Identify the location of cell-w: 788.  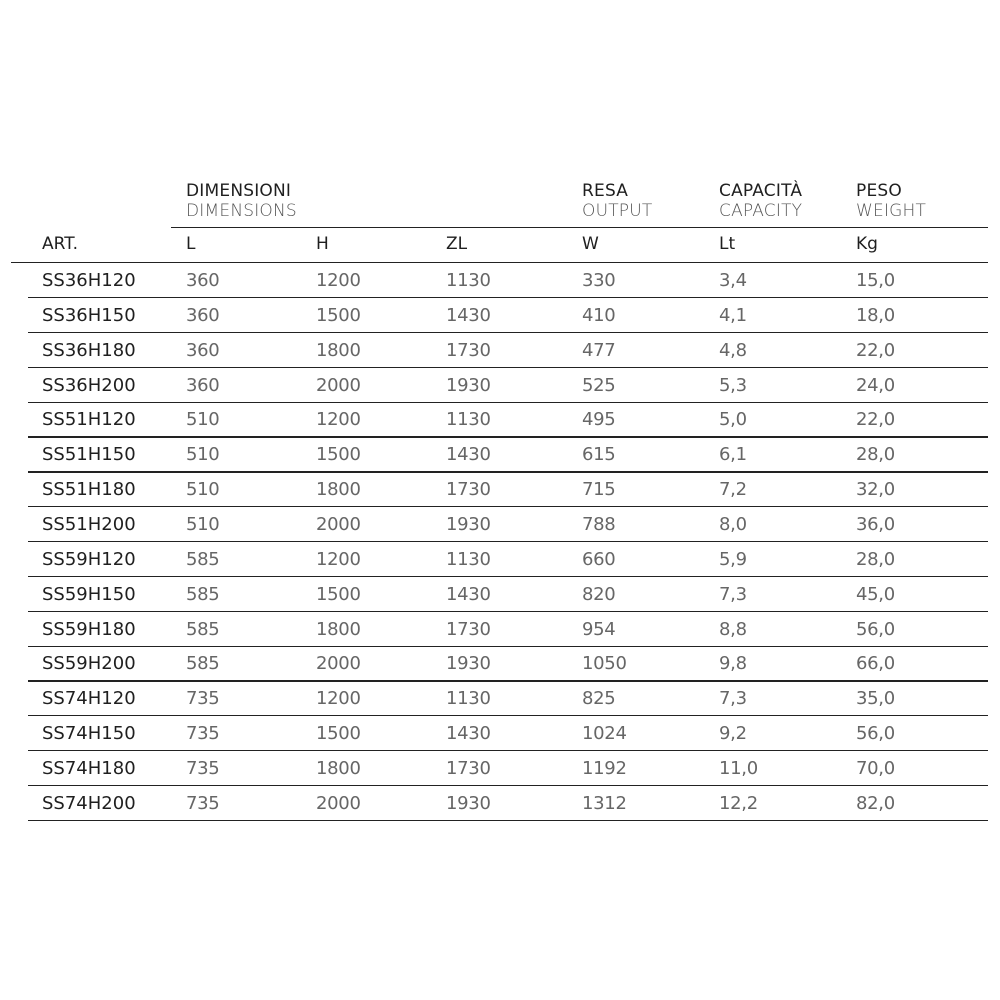
(599, 524).